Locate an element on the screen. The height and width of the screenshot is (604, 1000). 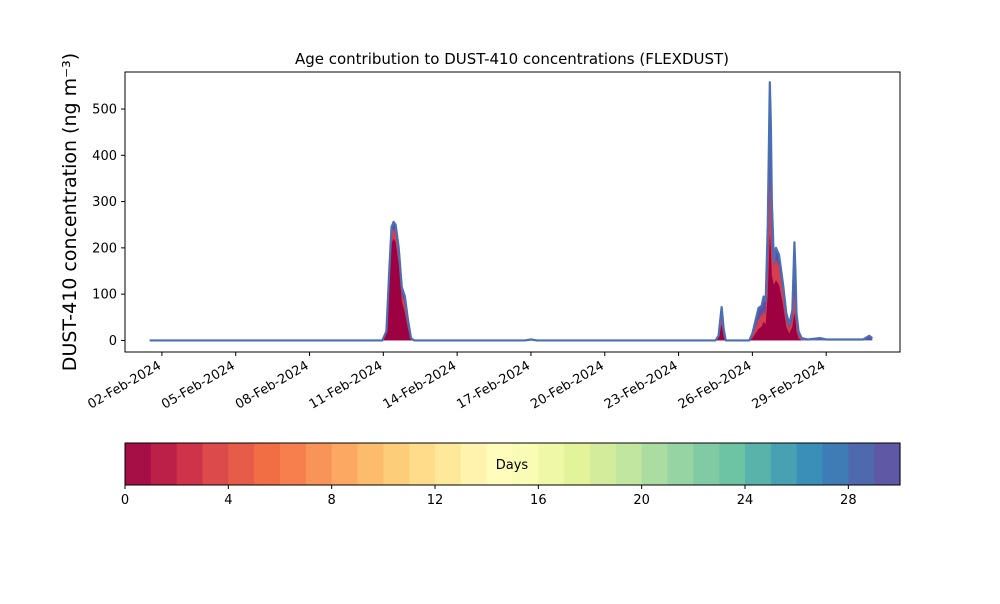
colorbar-tick-label: 20 is located at coordinates (641, 500).